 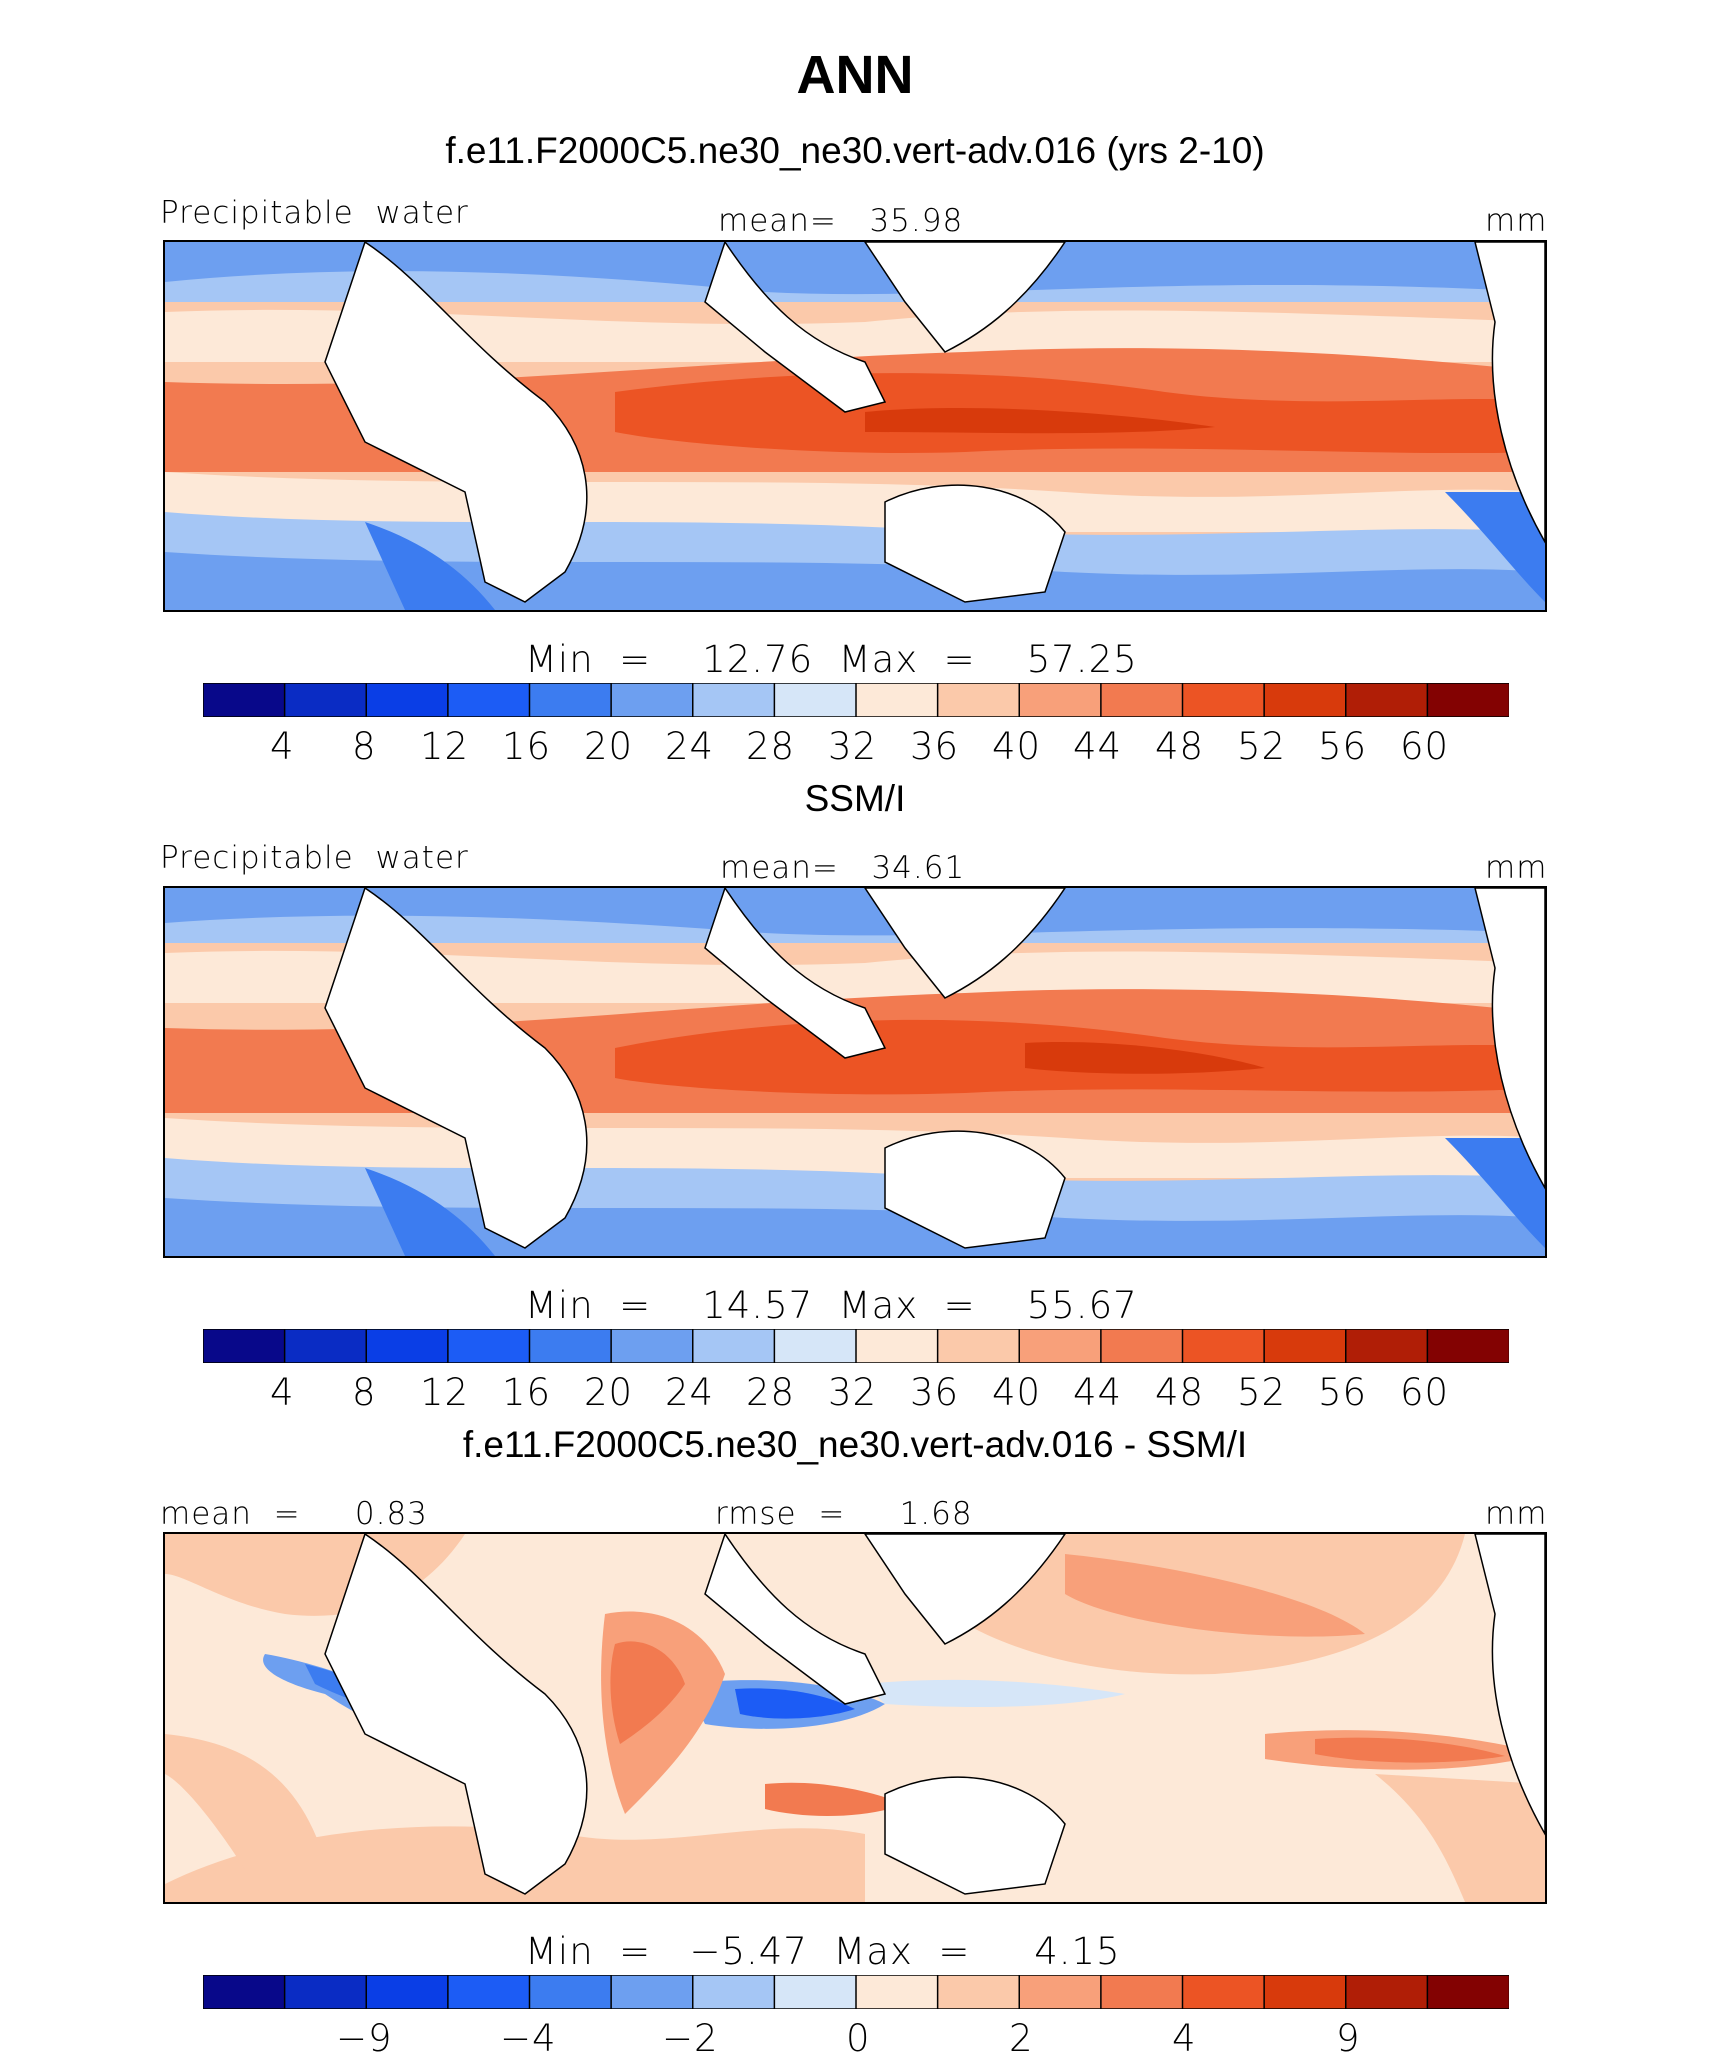 What do you see at coordinates (1017, 1392) in the screenshot?
I see `panel2-tick: 40` at bounding box center [1017, 1392].